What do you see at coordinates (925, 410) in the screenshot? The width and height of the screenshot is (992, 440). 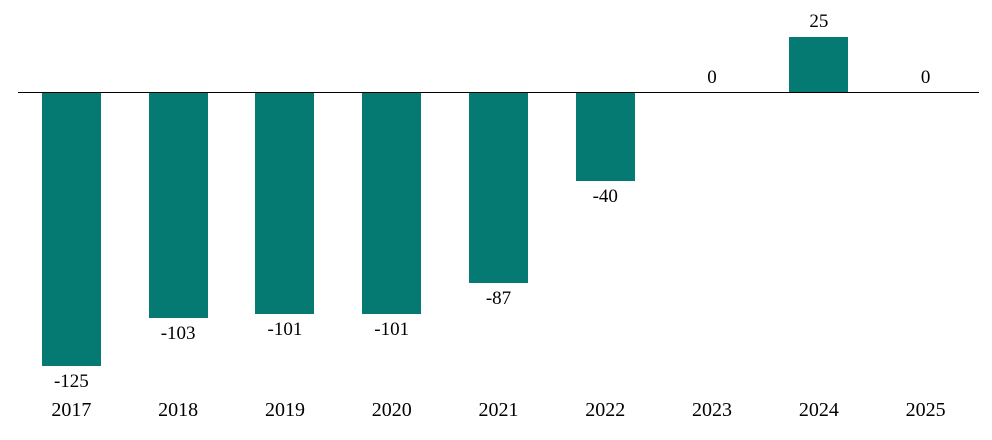 I see `x-axis-label-2025: 2025` at bounding box center [925, 410].